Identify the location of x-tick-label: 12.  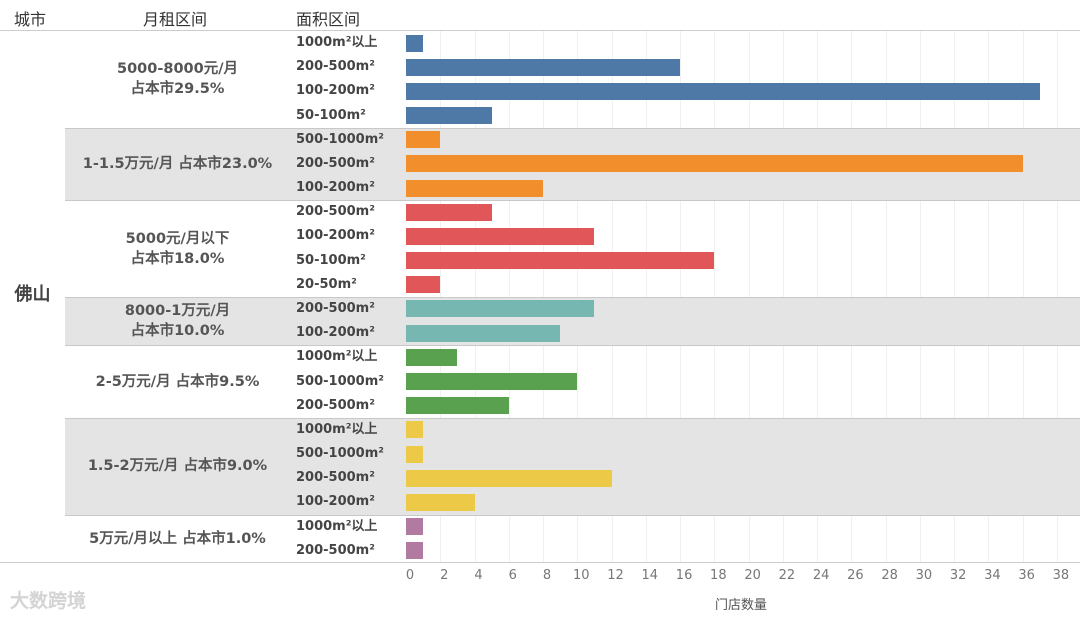
(615, 575).